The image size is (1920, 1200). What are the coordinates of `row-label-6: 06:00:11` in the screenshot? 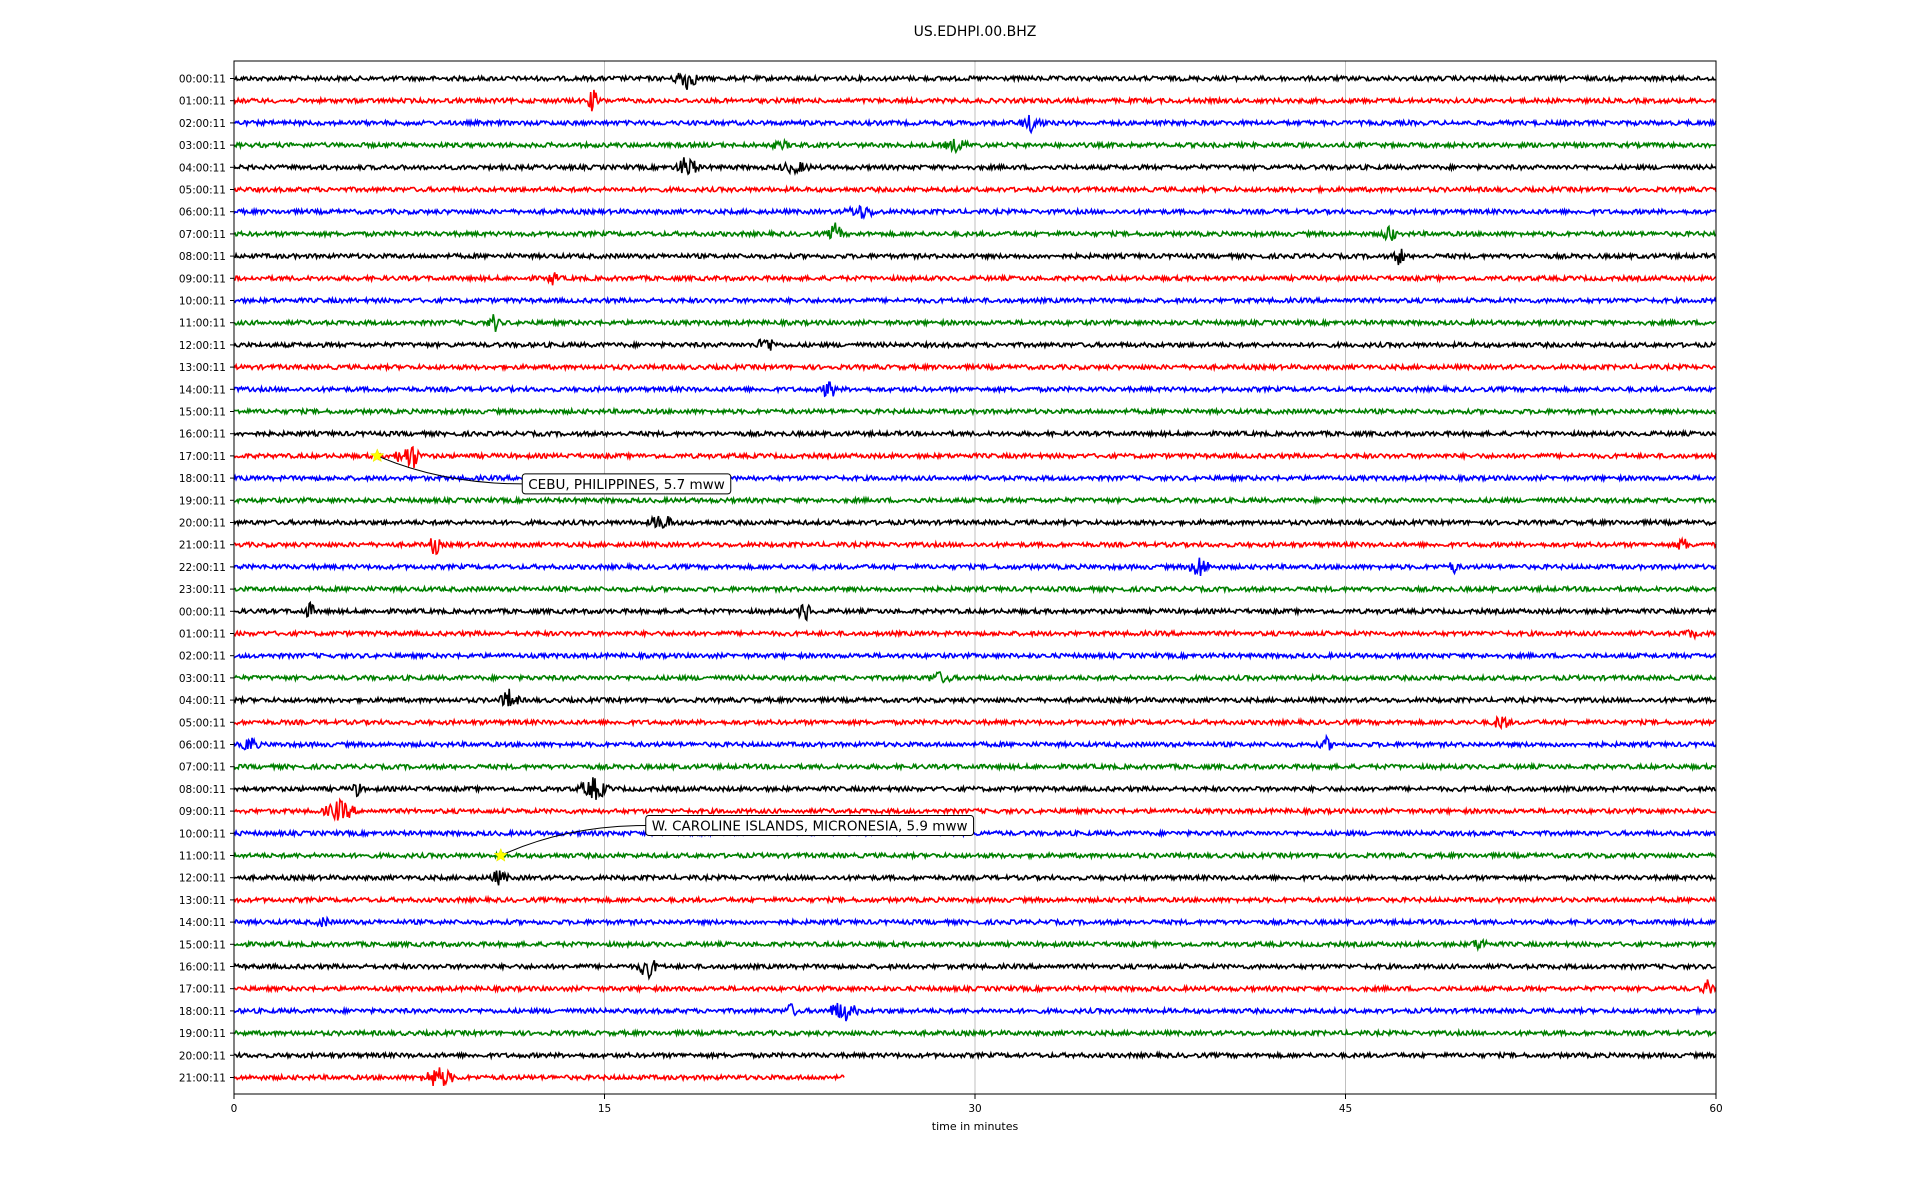 It's located at (202, 213).